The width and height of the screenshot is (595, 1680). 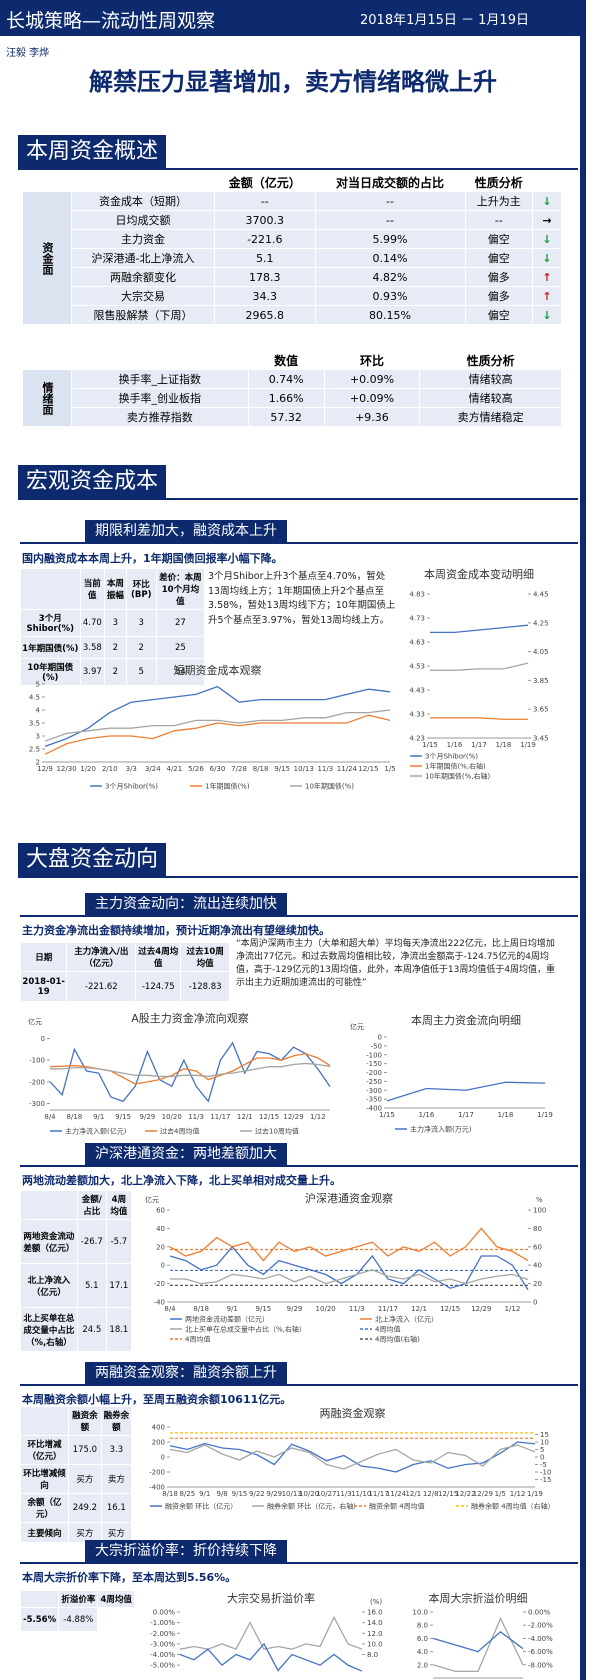 I want to click on table-cell: 249.2, so click(x=85, y=1508).